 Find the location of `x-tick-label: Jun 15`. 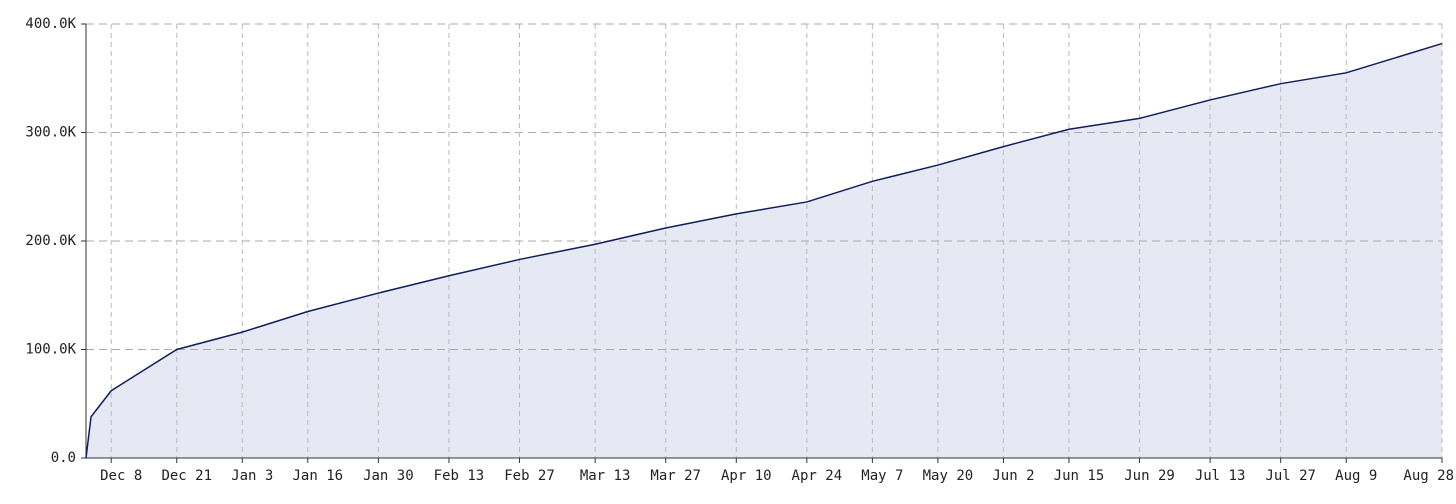

x-tick-label: Jun 15 is located at coordinates (1079, 476).